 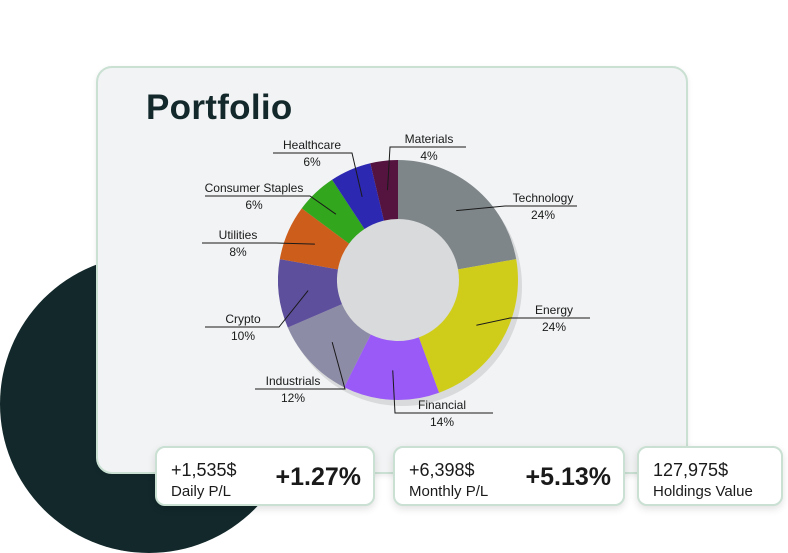 What do you see at coordinates (554, 310) in the screenshot?
I see `label-energy: Energy` at bounding box center [554, 310].